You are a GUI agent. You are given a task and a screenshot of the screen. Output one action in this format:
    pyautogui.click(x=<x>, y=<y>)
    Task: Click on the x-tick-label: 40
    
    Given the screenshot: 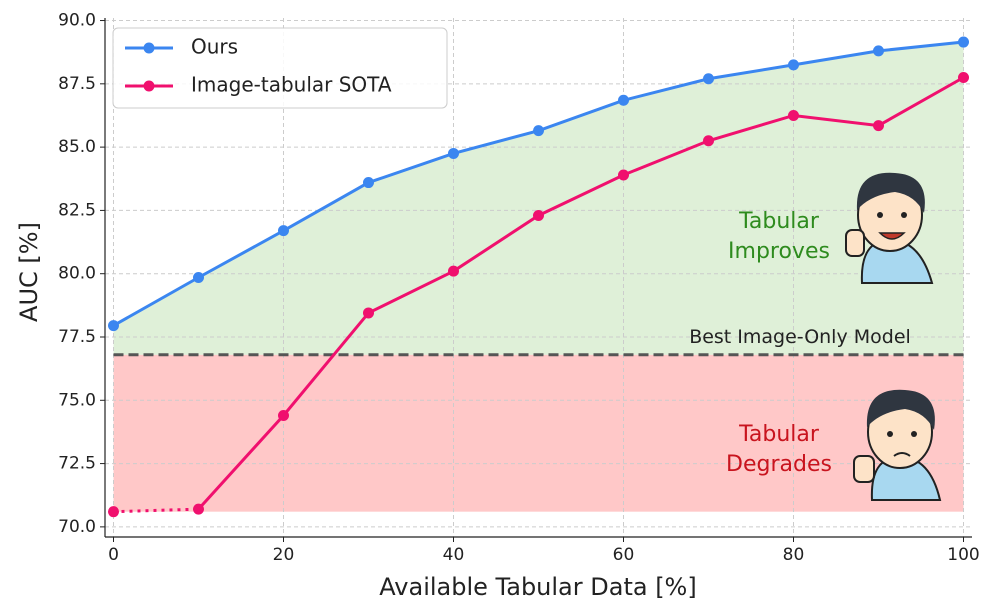 What is the action you would take?
    pyautogui.click(x=454, y=555)
    